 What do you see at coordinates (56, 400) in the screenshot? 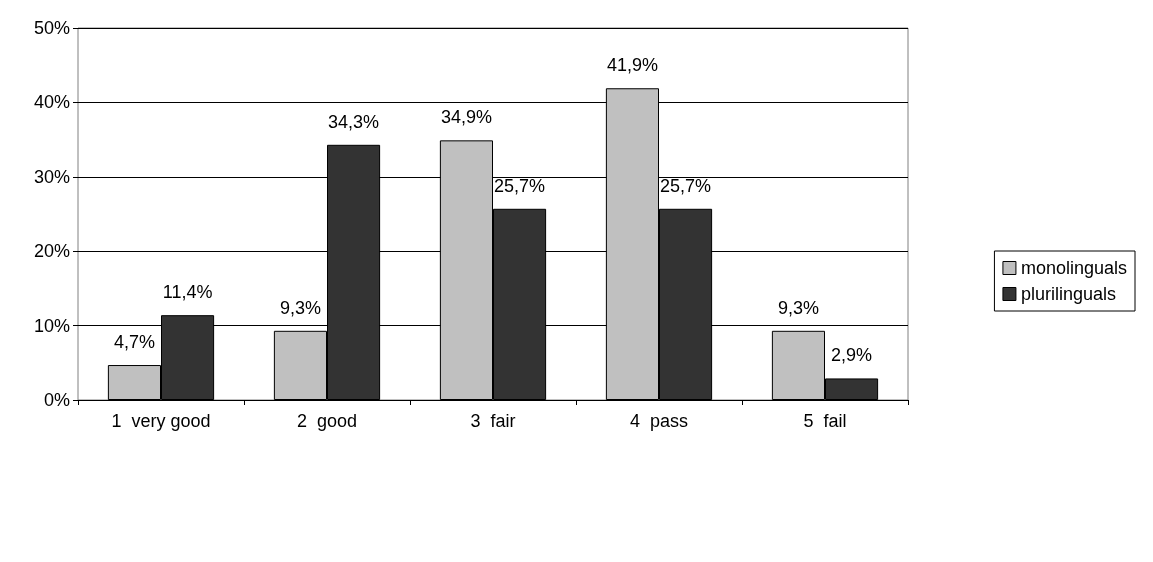
I see `y-tick-label: 0%` at bounding box center [56, 400].